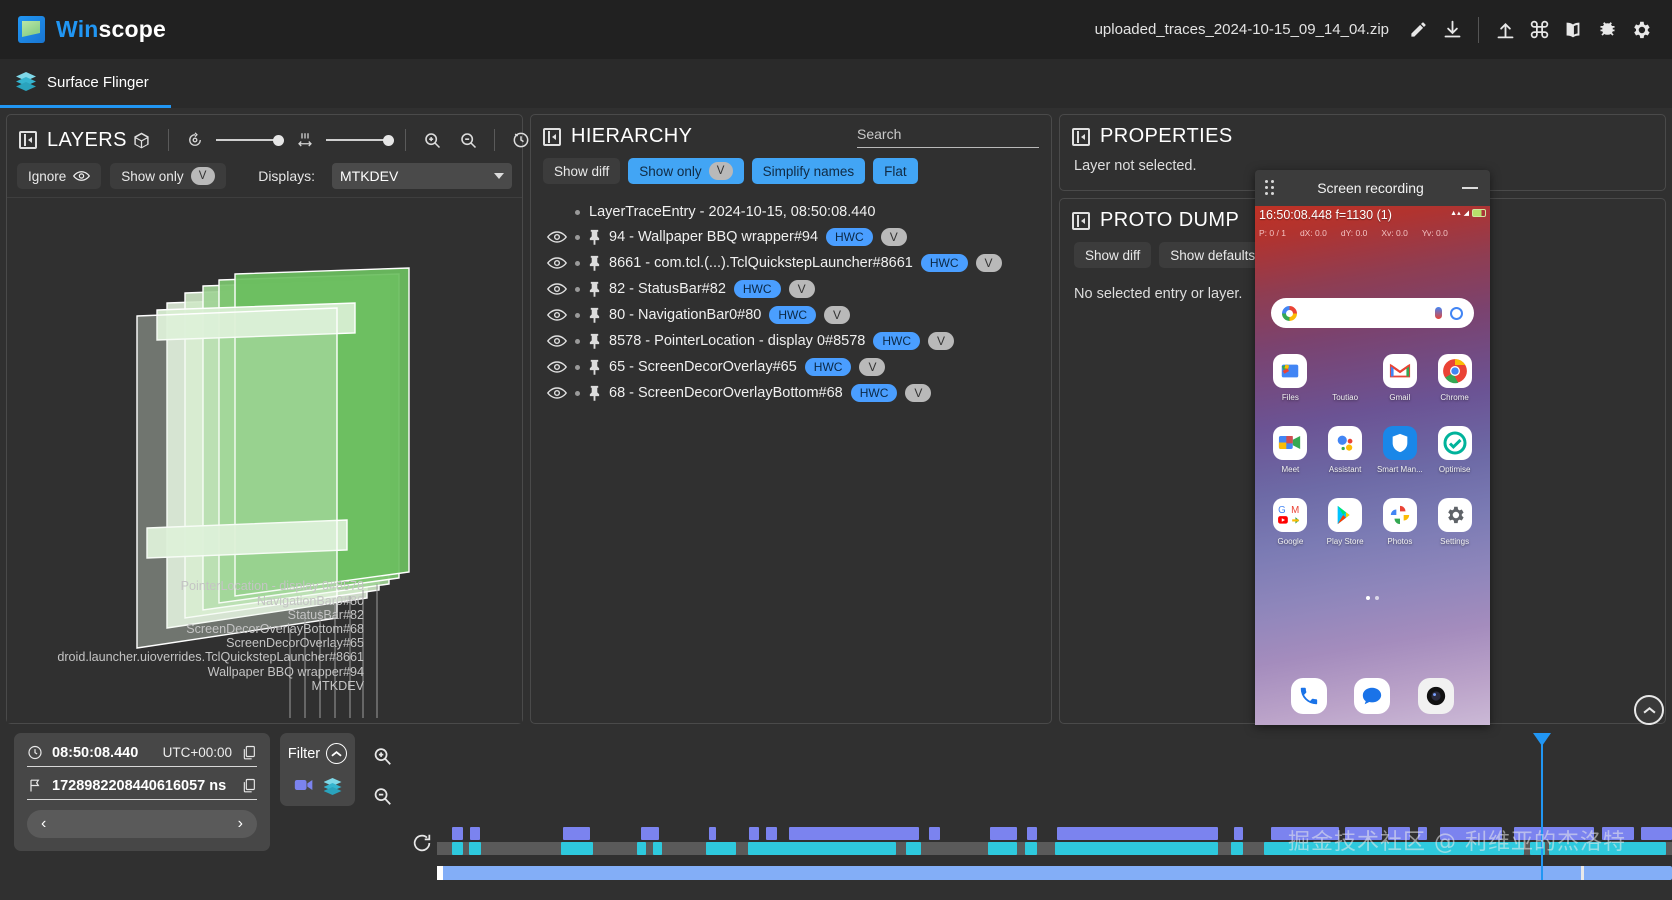  Describe the element at coordinates (791, 367) in the screenshot. I see `tree-row: 65 - ScreenDecorOverlay#65 HWC V` at that location.